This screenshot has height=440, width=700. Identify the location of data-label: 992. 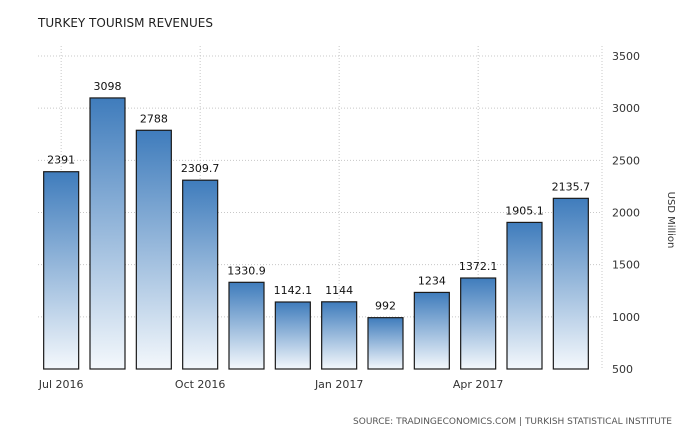
(385, 306).